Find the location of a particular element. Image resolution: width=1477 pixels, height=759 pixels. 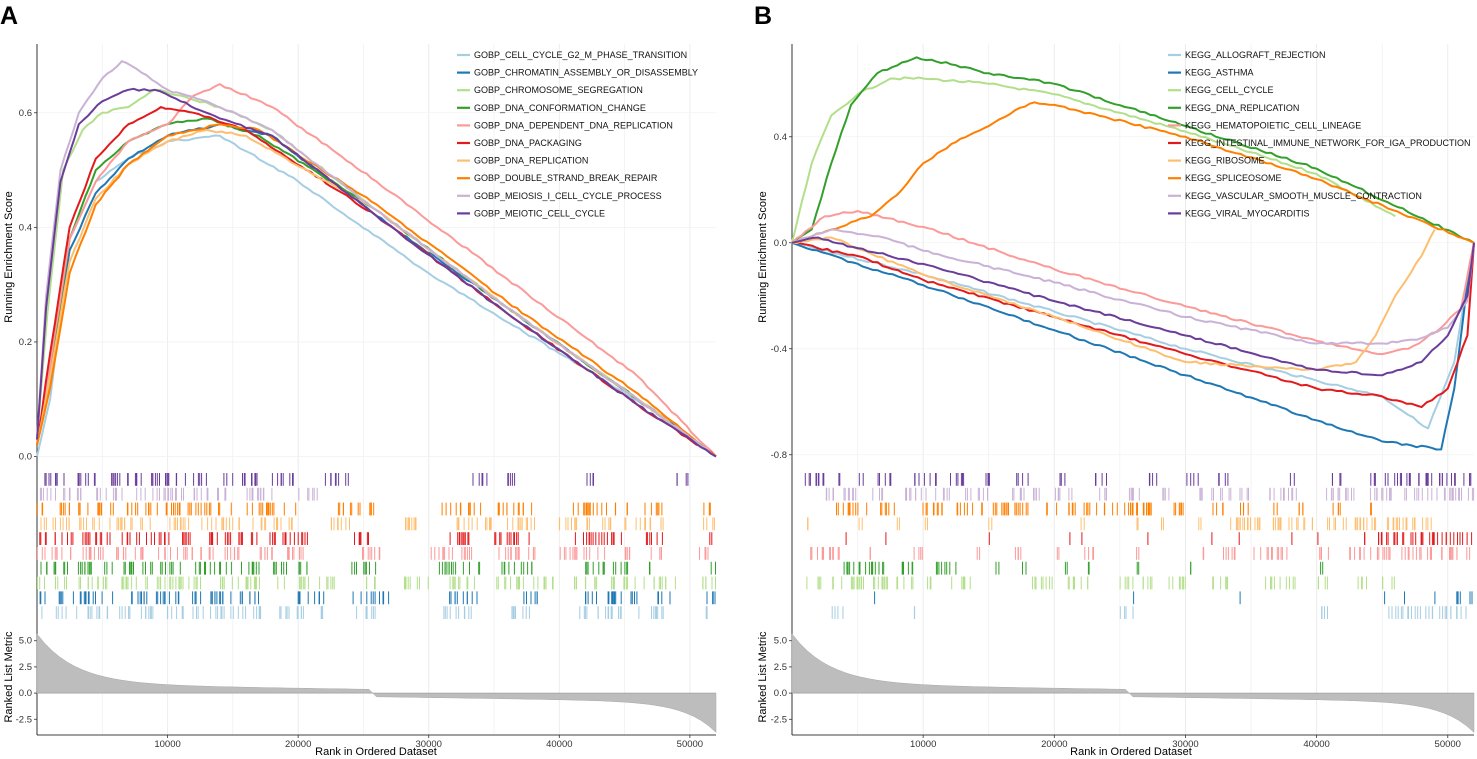

hit-row-gobp-dna-conformation-change is located at coordinates (378, 568).